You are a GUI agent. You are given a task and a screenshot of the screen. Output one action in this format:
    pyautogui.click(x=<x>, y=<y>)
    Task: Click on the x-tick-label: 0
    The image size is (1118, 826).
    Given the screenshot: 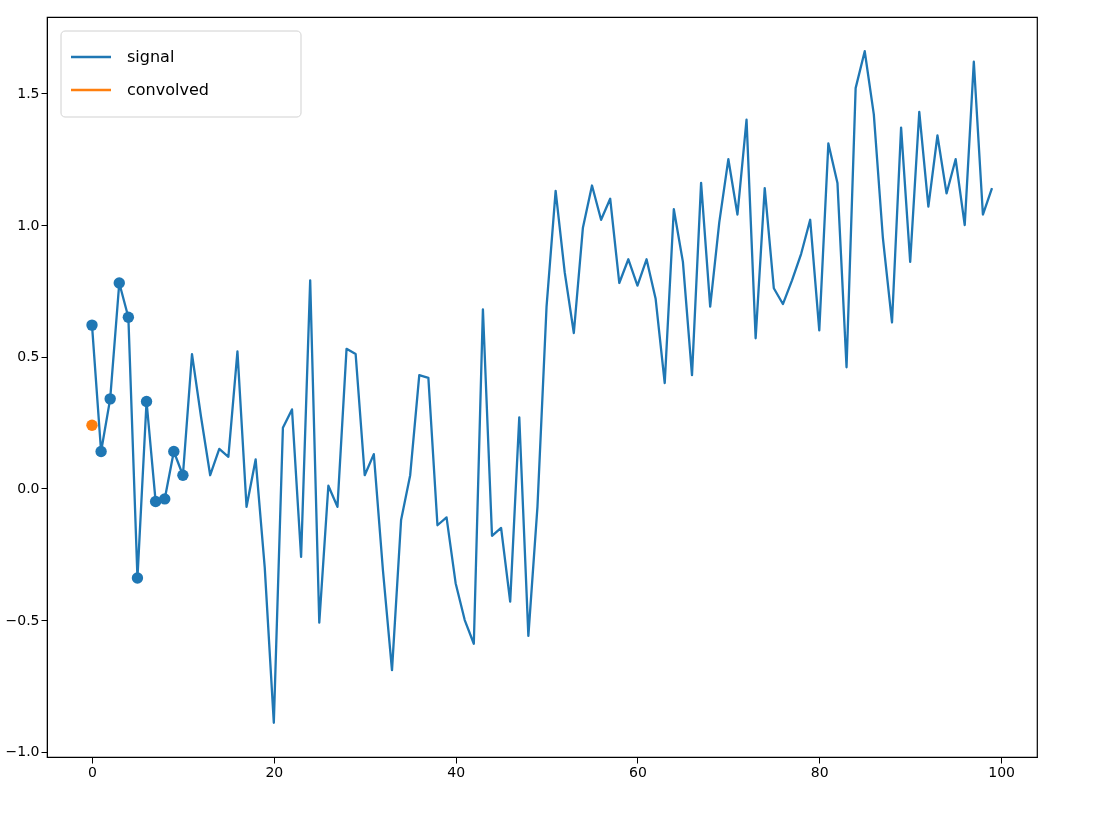 What is the action you would take?
    pyautogui.click(x=92, y=771)
    